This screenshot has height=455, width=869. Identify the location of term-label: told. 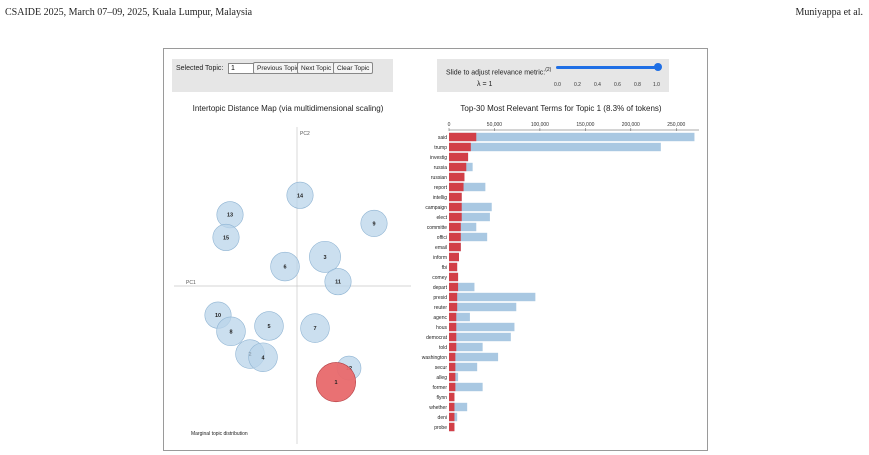
(443, 348).